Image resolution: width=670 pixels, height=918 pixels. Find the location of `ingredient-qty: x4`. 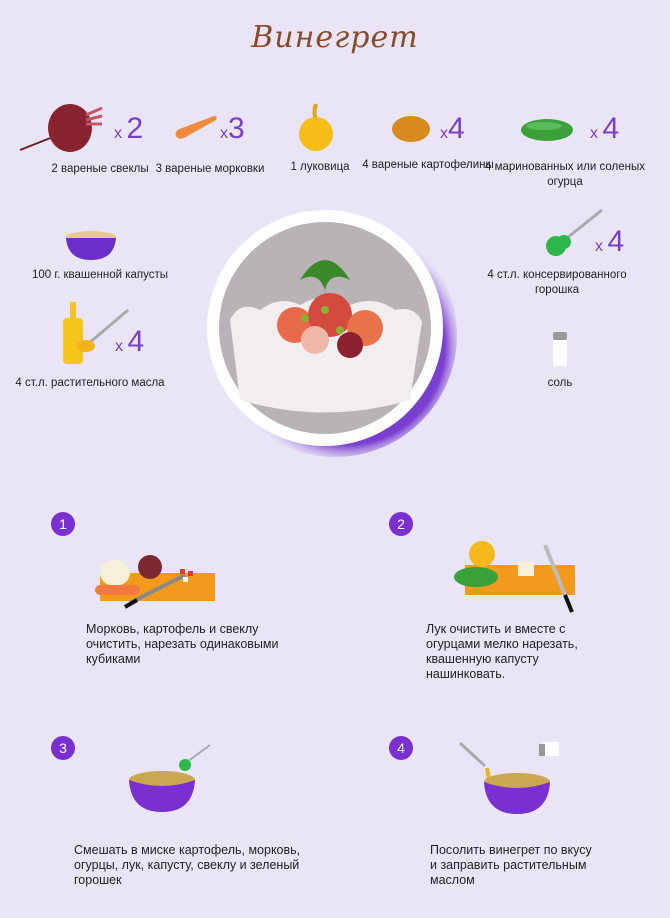

ingredient-qty: x4 is located at coordinates (452, 128).